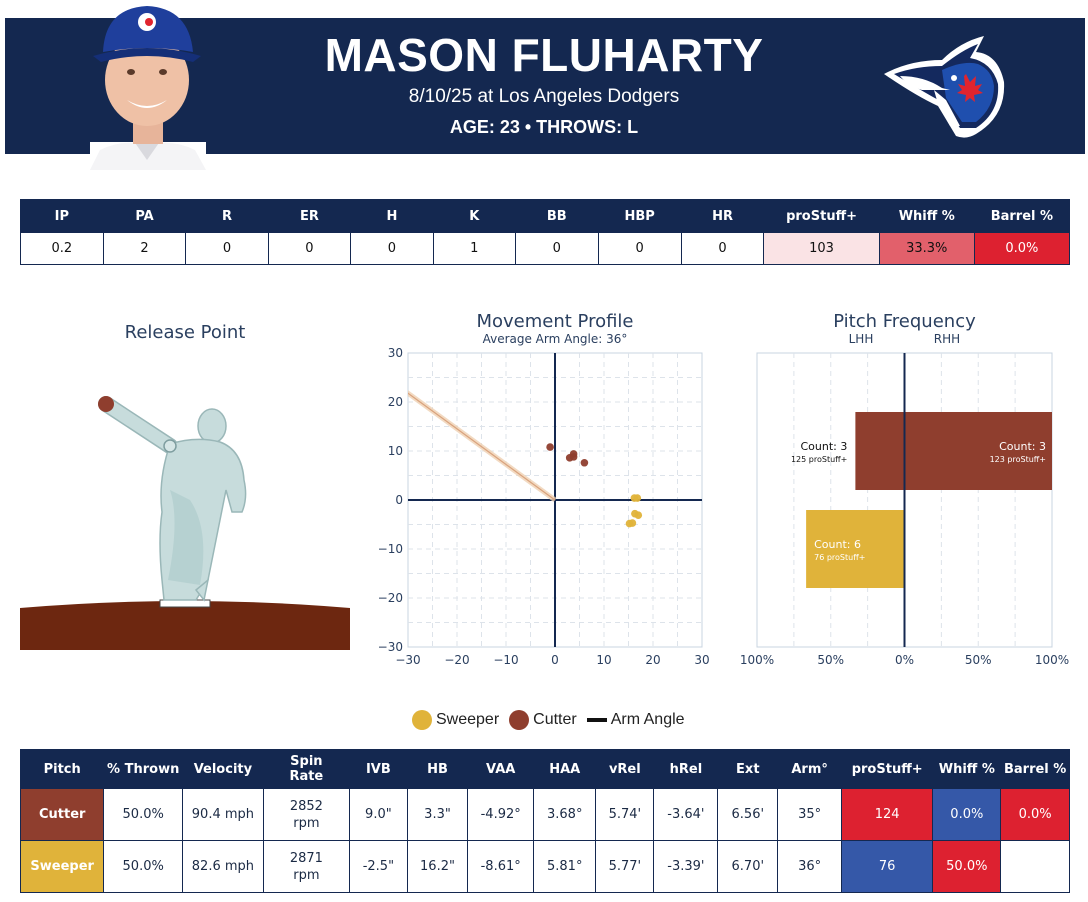 The image size is (1088, 902). I want to click on pitch-cell-thrown: 50.0%, so click(143, 814).